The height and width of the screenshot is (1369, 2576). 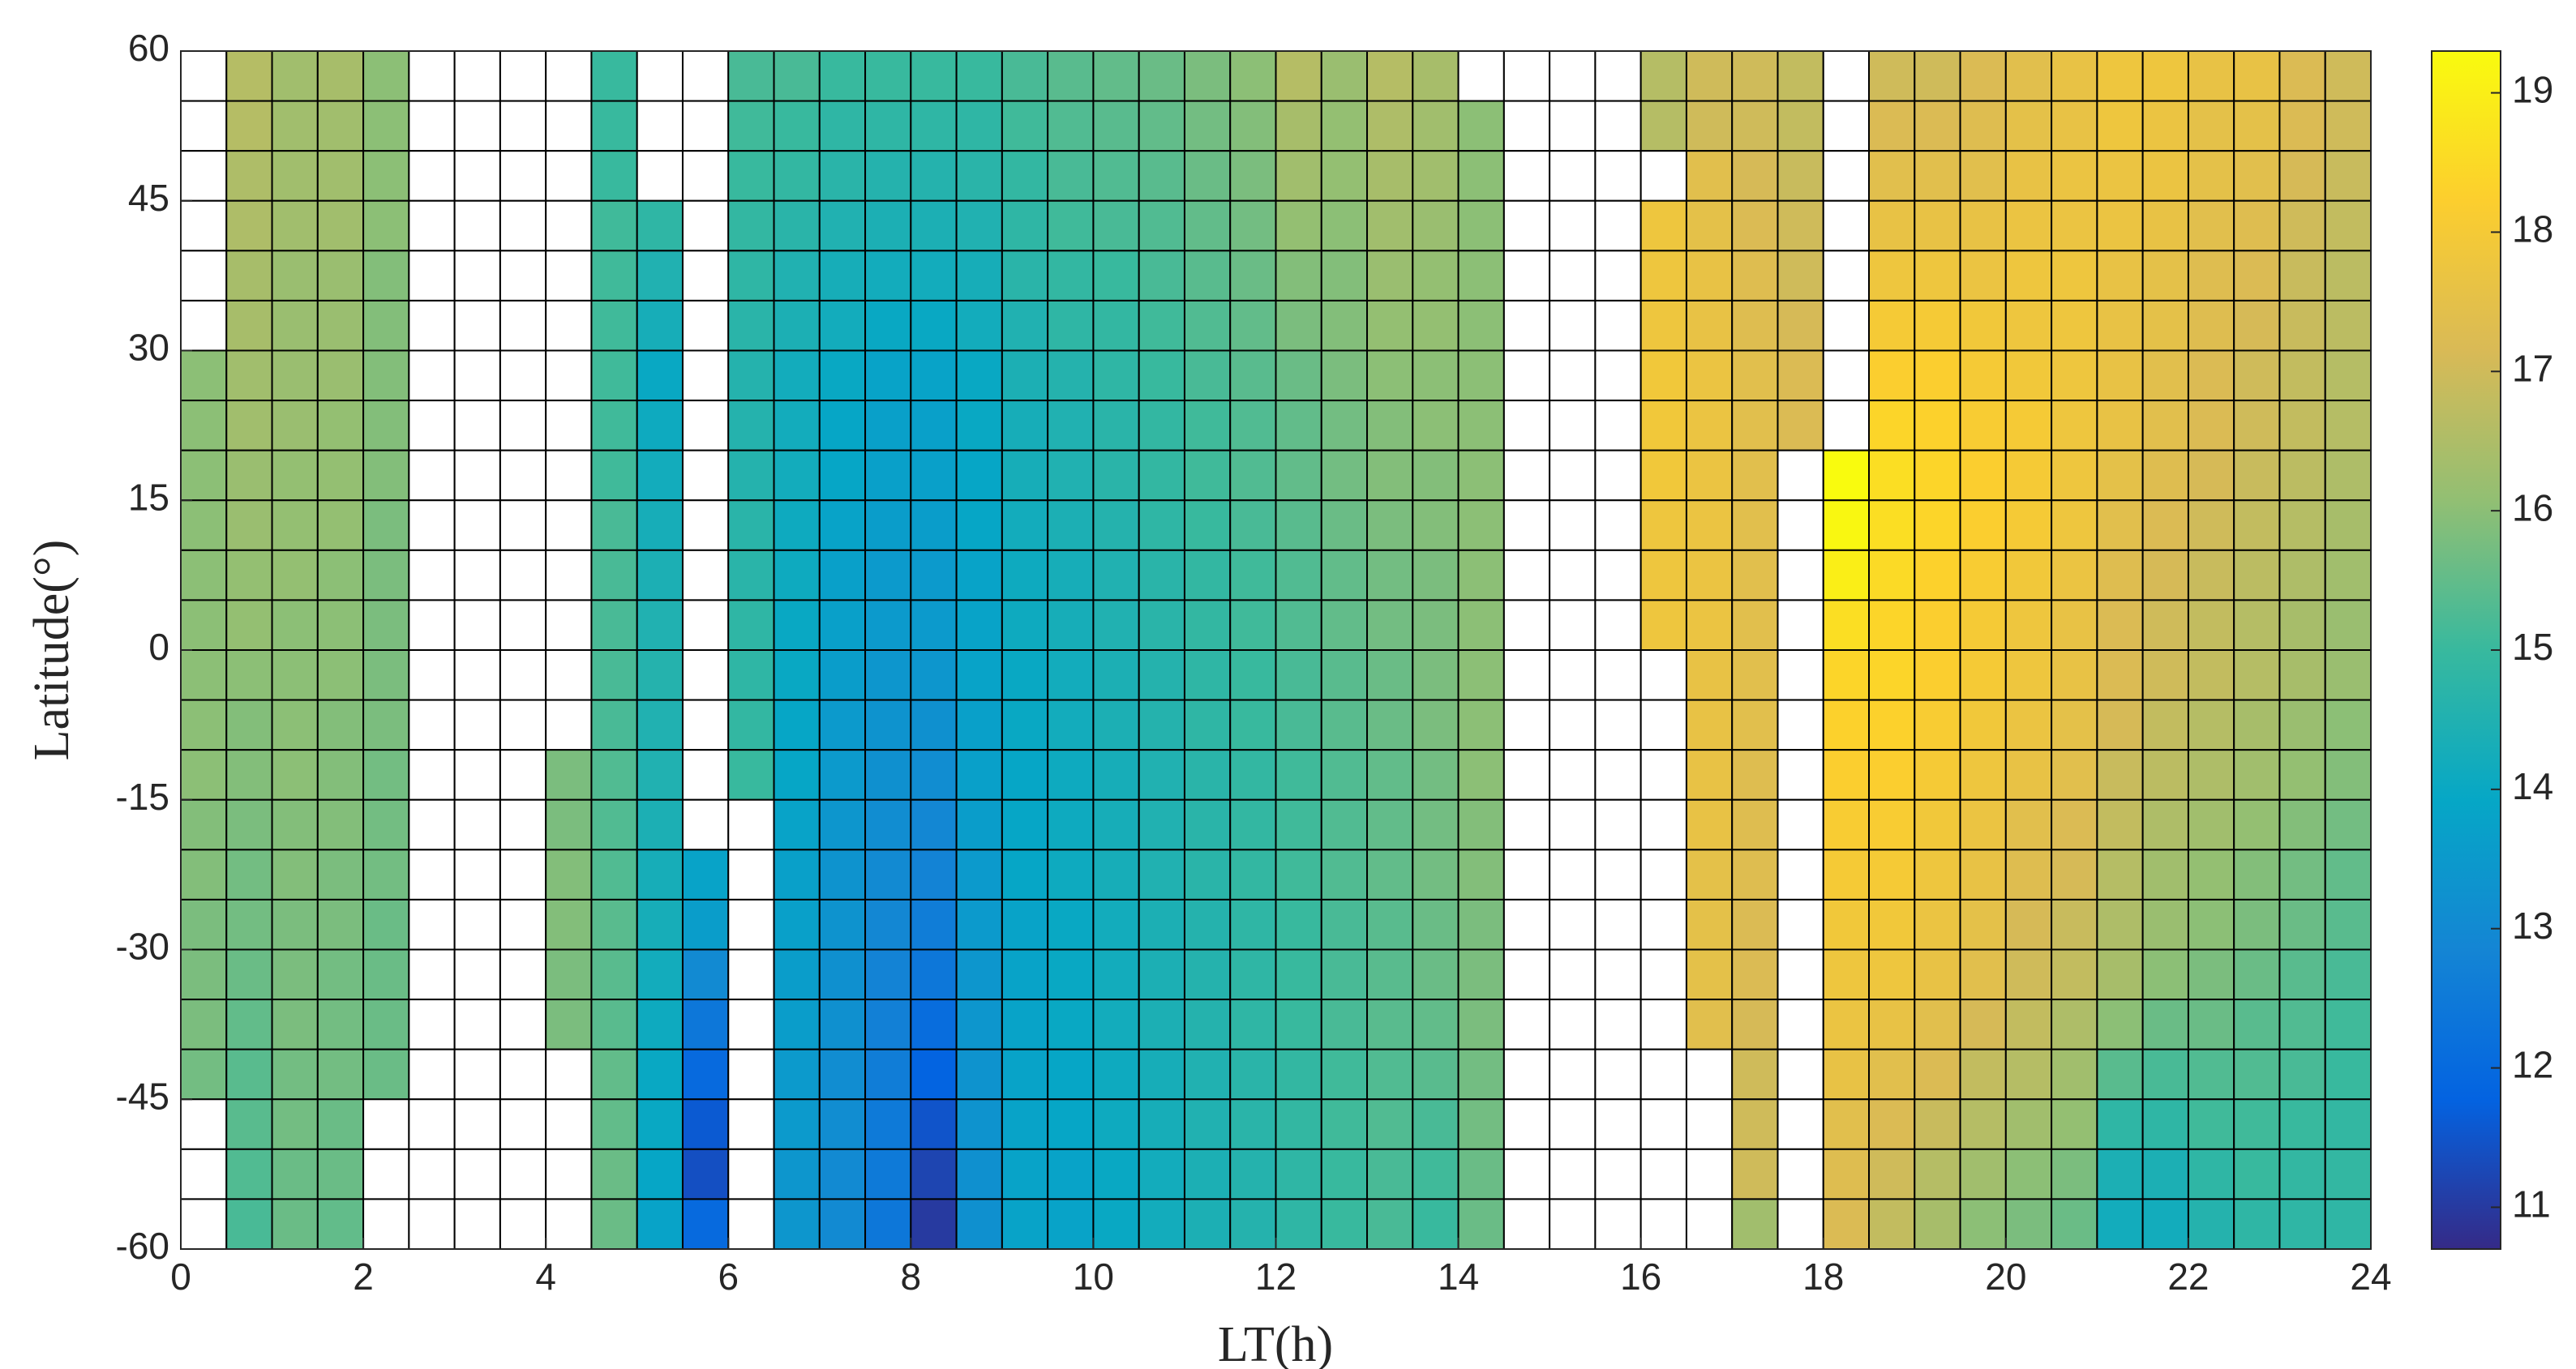 What do you see at coordinates (158, 647) in the screenshot?
I see `y-tick-label: 0` at bounding box center [158, 647].